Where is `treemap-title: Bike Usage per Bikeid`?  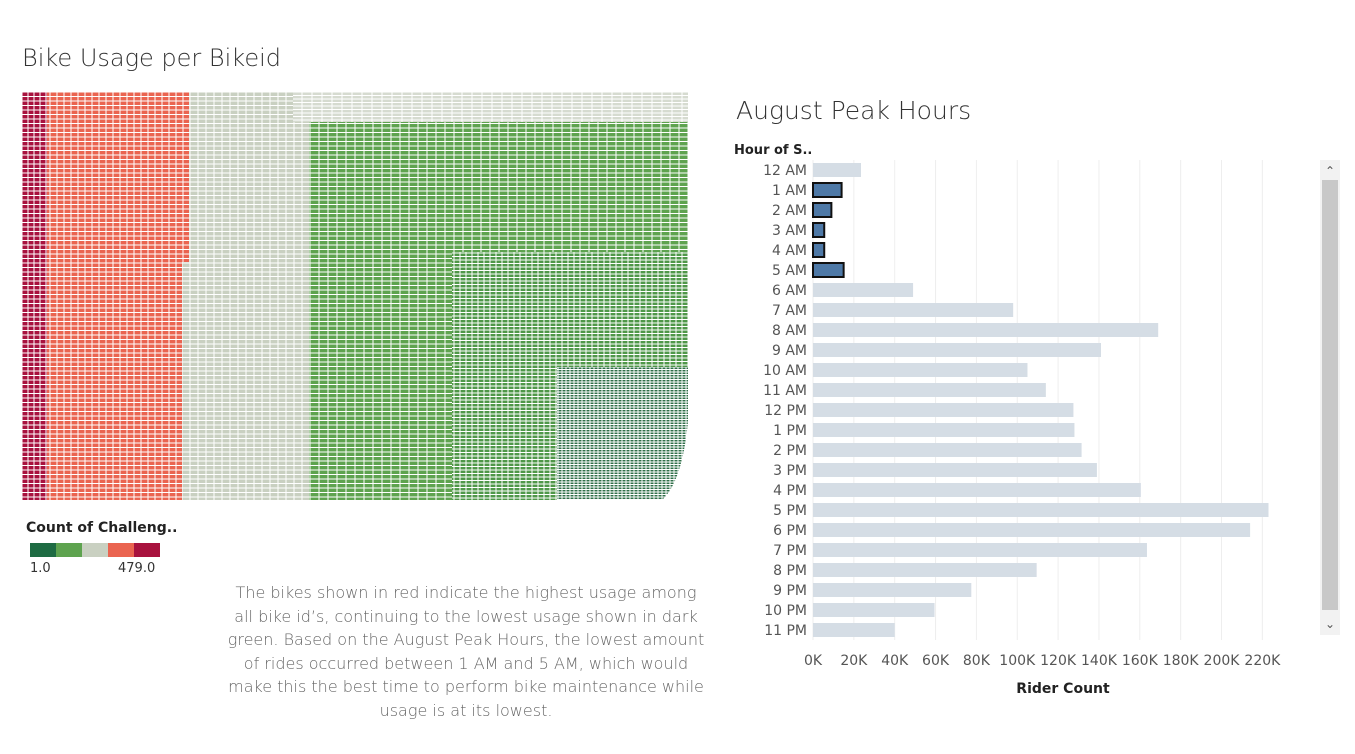 treemap-title: Bike Usage per Bikeid is located at coordinates (151, 58).